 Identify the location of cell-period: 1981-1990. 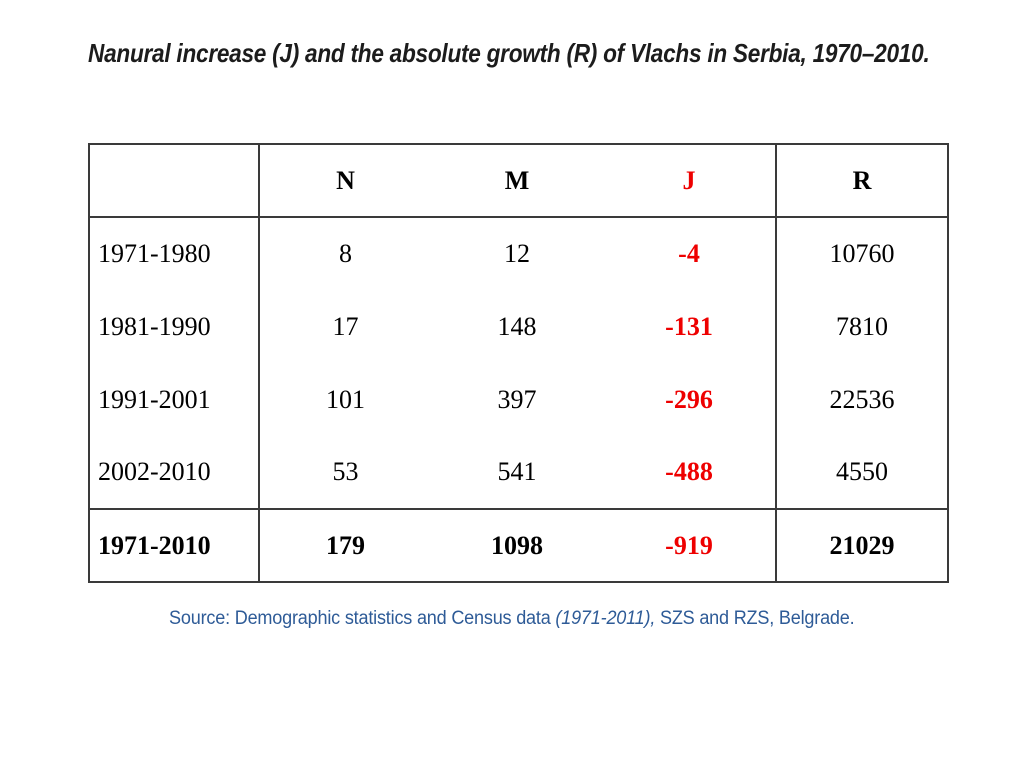
(174, 326).